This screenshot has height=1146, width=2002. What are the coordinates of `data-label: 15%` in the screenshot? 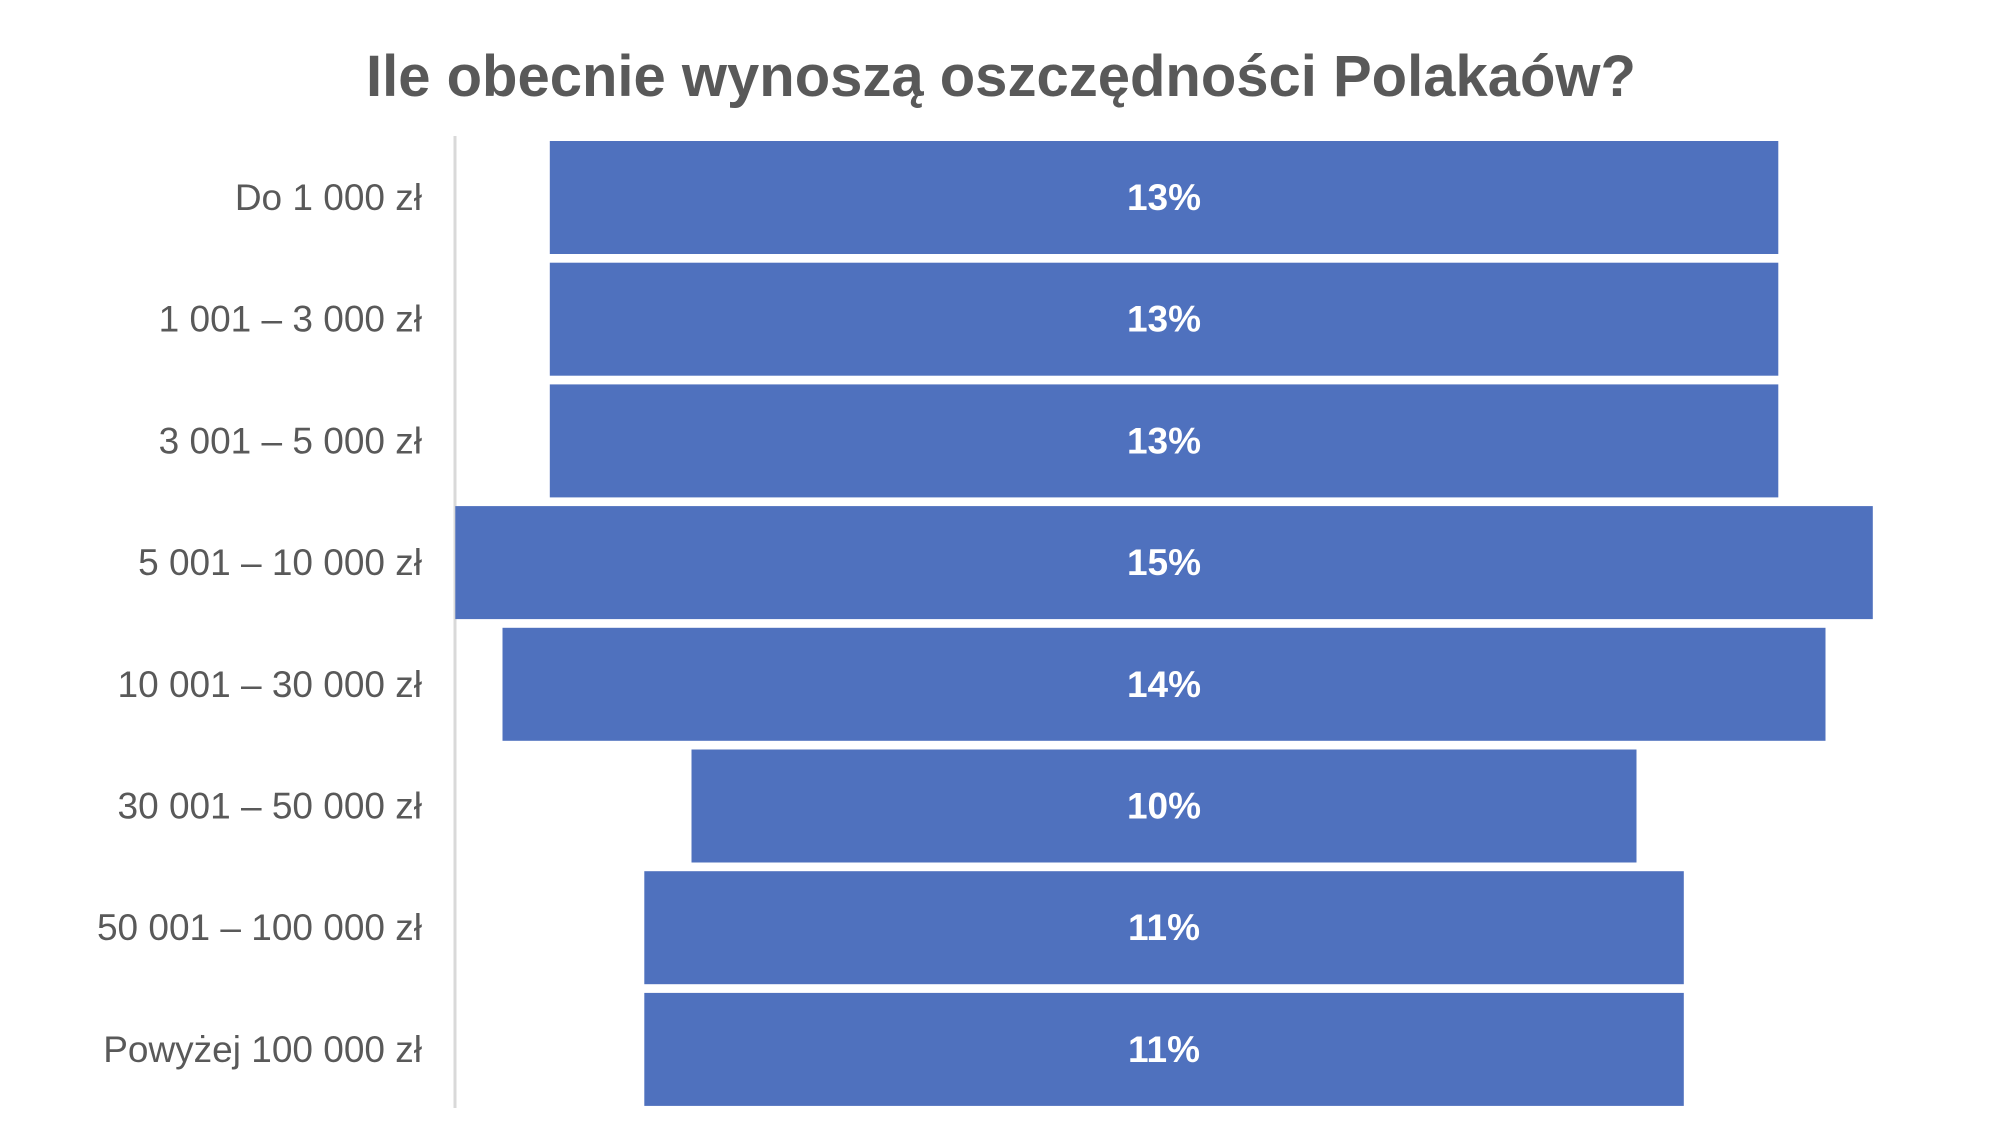 It's located at (1164, 562).